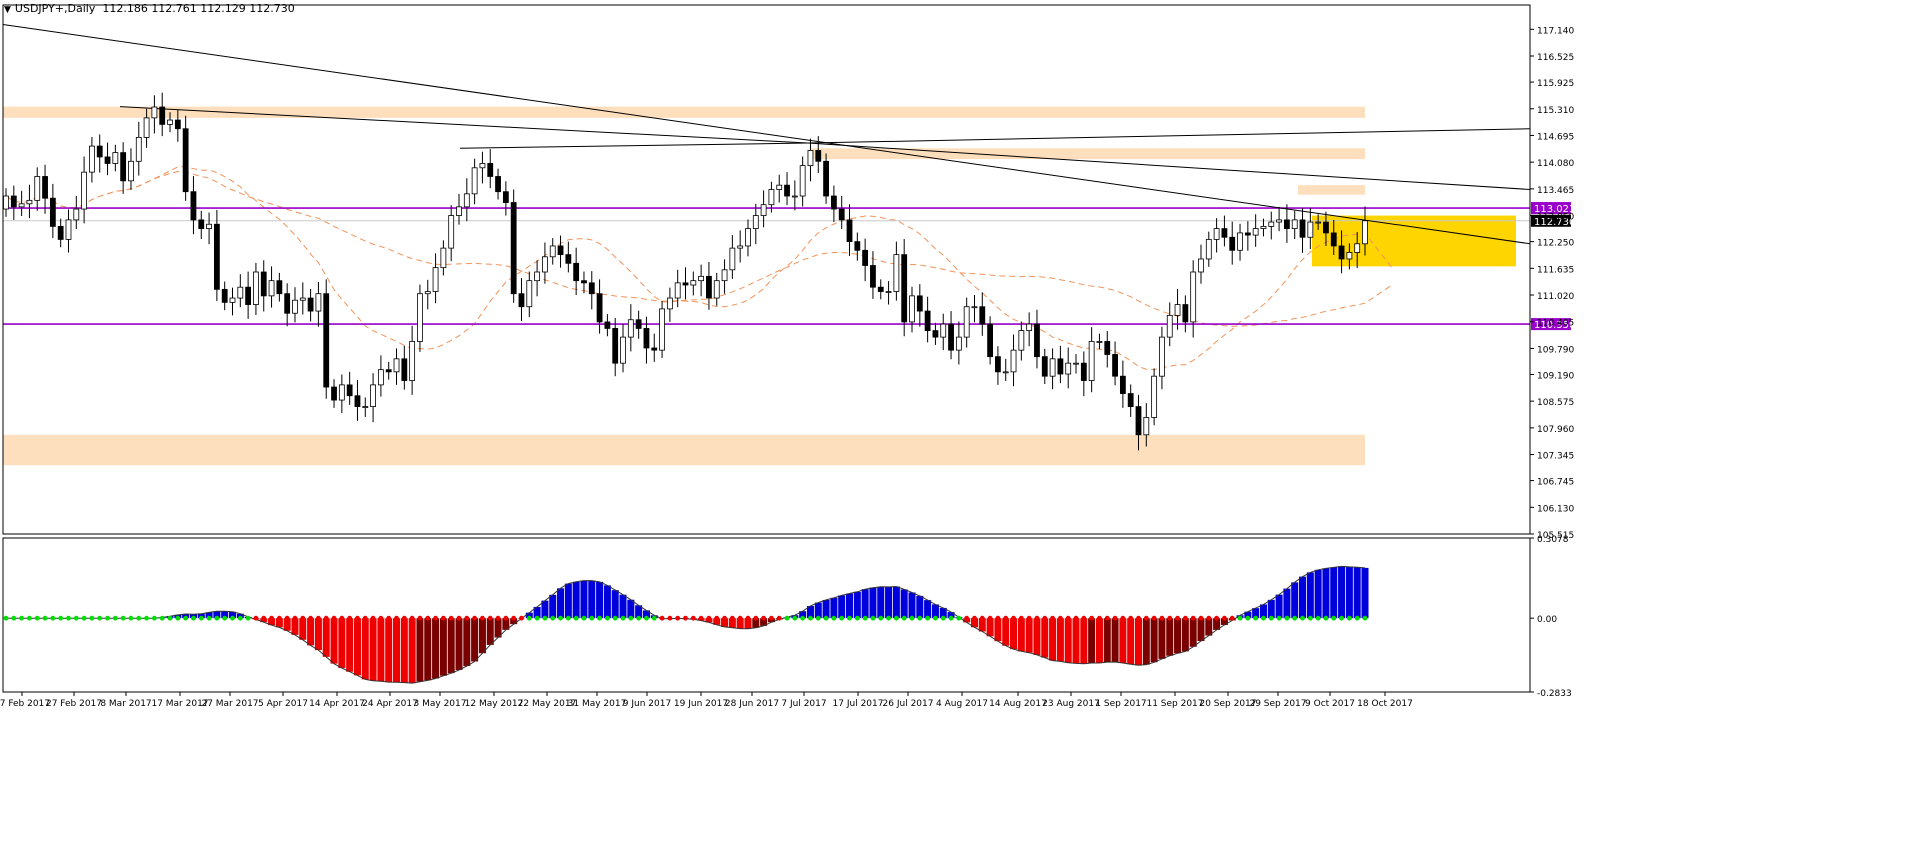  What do you see at coordinates (699, 248) in the screenshot?
I see `moving-average-slow` at bounding box center [699, 248].